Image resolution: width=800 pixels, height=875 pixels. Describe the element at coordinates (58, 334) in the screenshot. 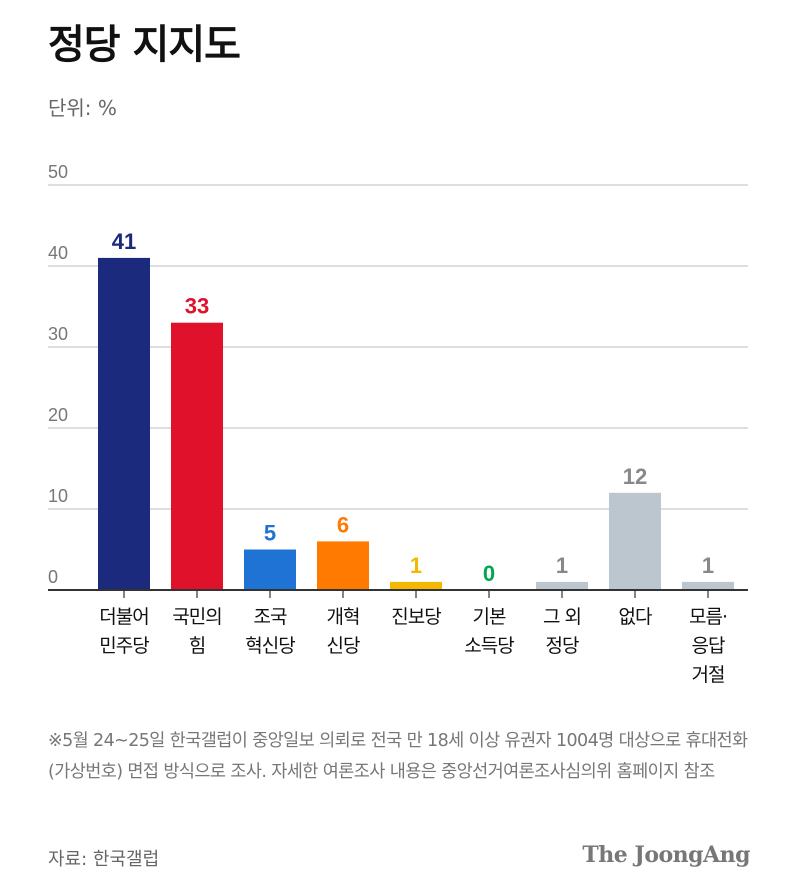

I see `y-tick-label: 30` at that location.